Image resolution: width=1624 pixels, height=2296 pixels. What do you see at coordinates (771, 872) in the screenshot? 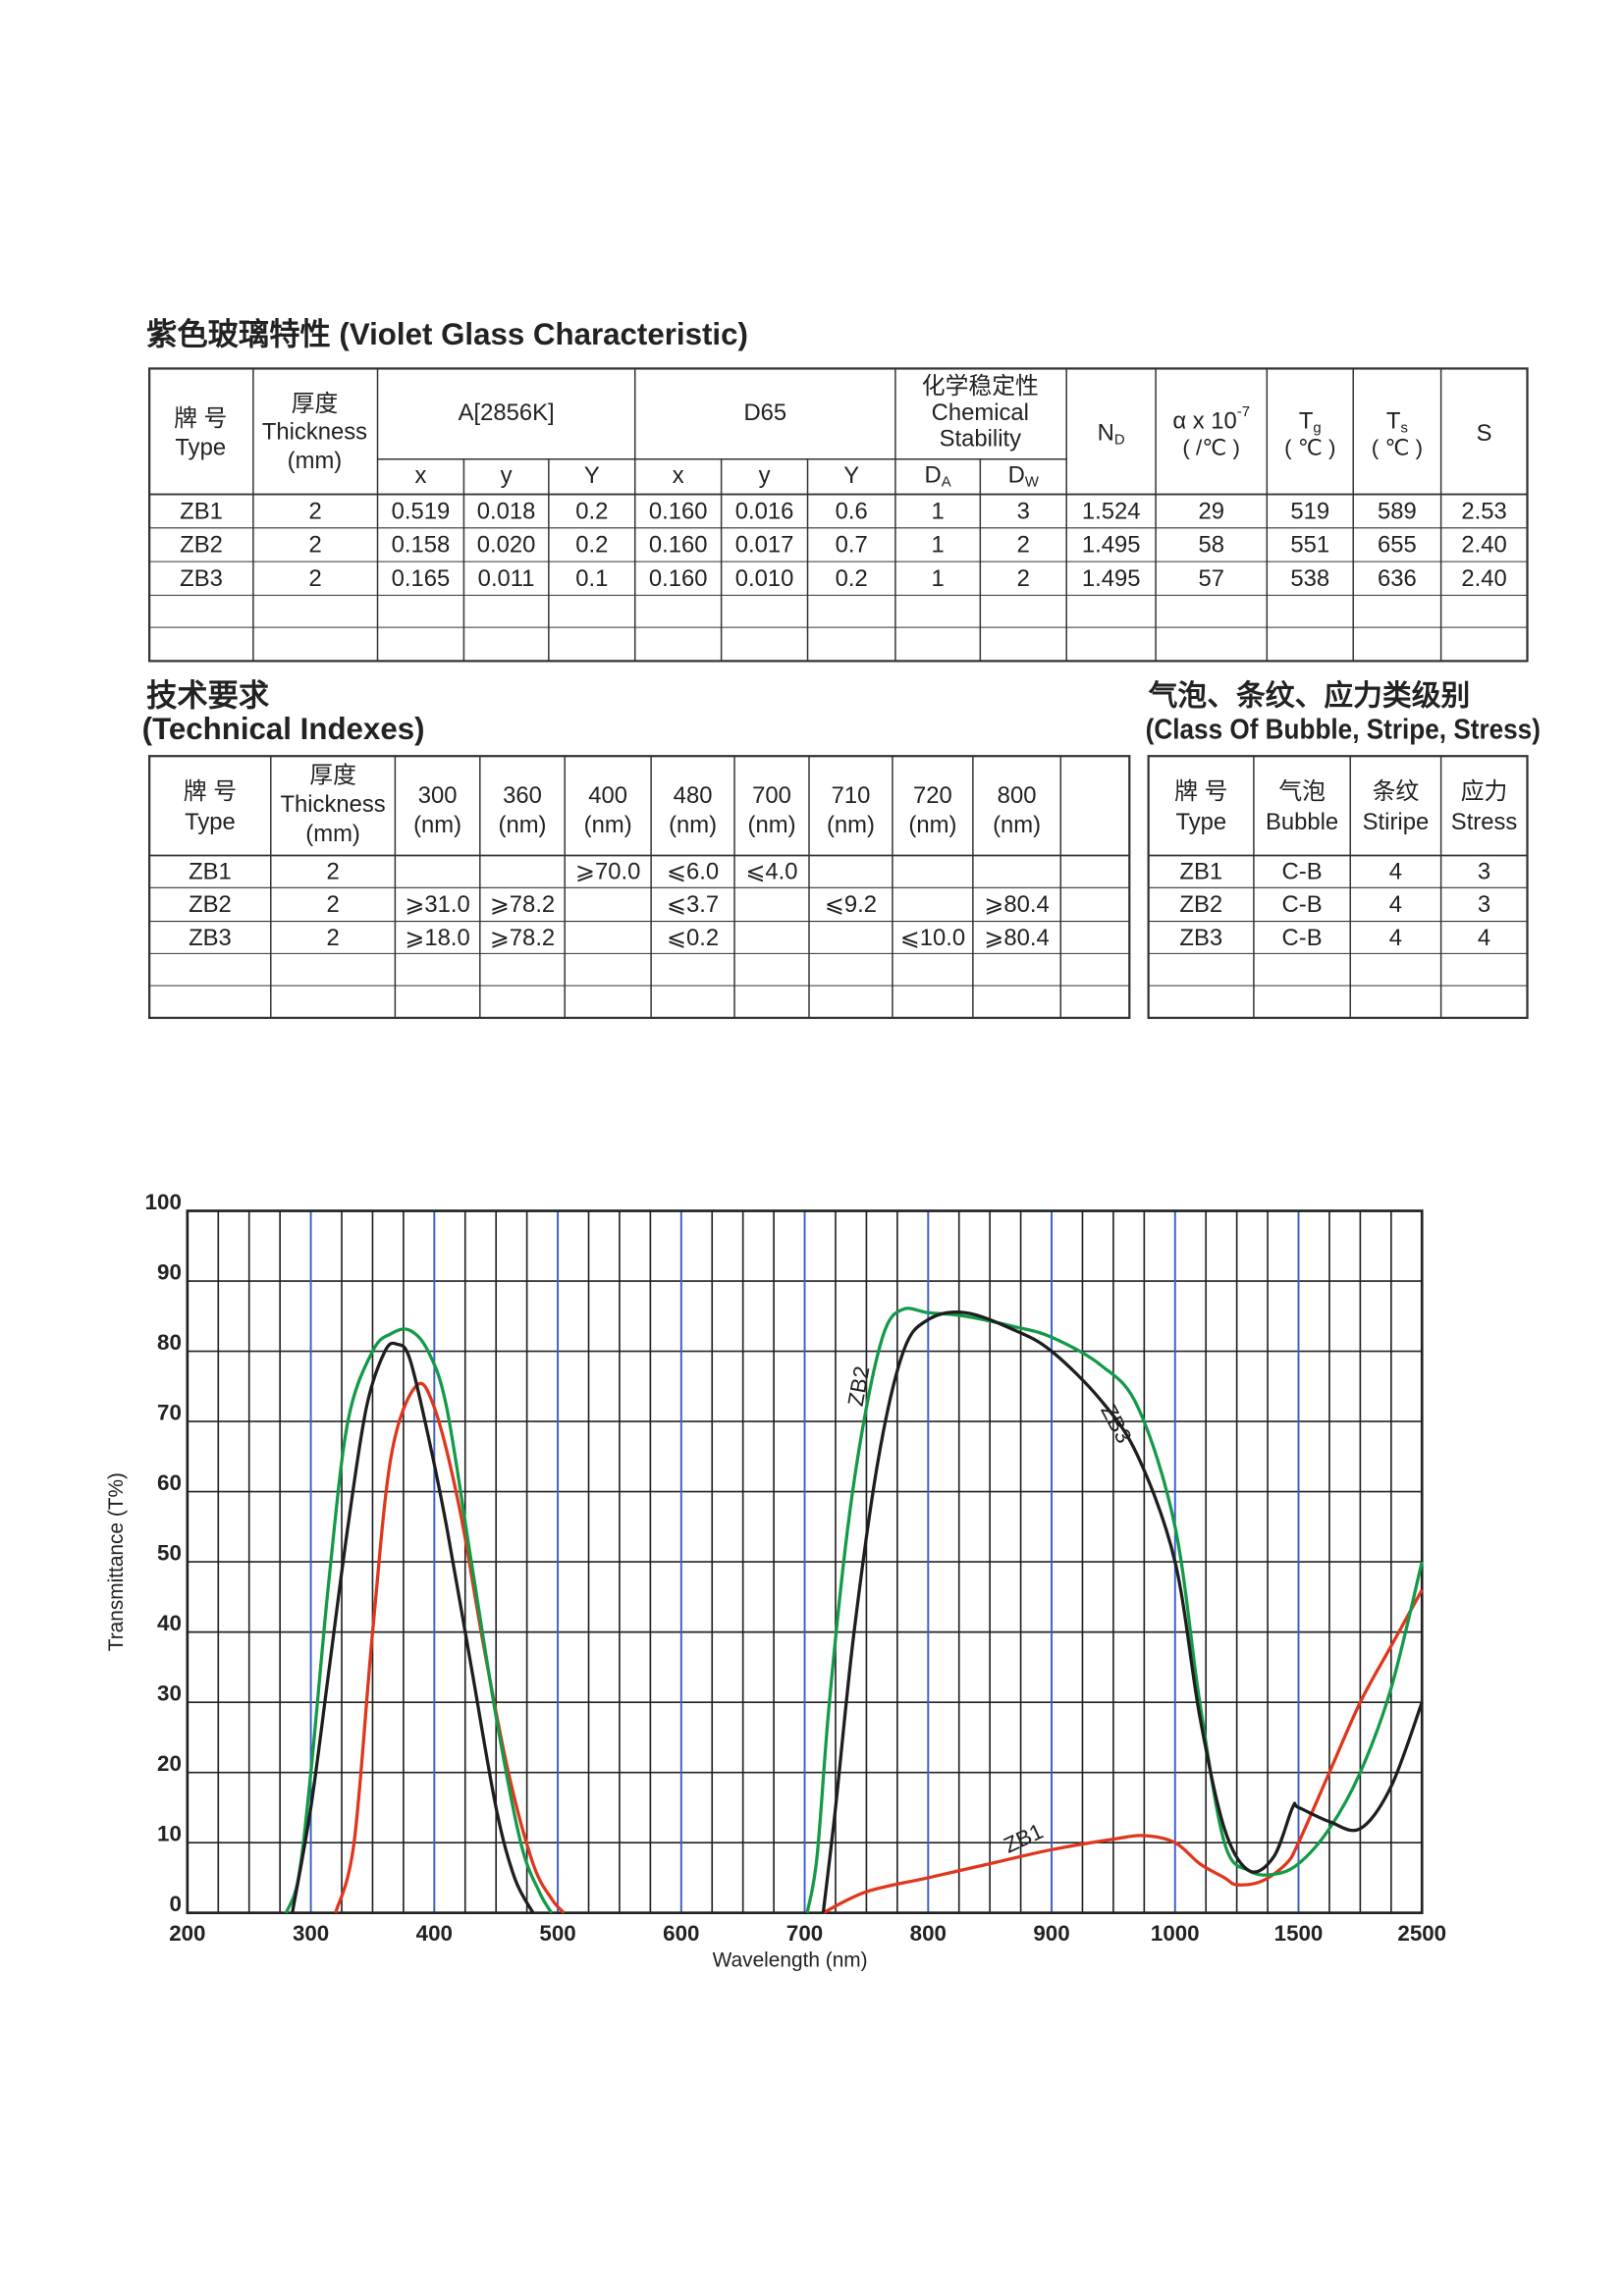
I see `cell-text: ⩽4.0` at bounding box center [771, 872].